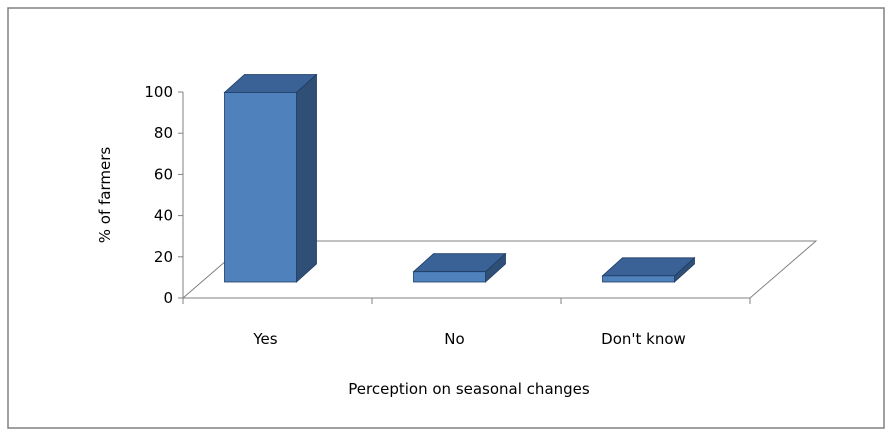 The image size is (891, 436). Describe the element at coordinates (468, 339) in the screenshot. I see `x-tick-labels: Yes No Don't know` at that location.